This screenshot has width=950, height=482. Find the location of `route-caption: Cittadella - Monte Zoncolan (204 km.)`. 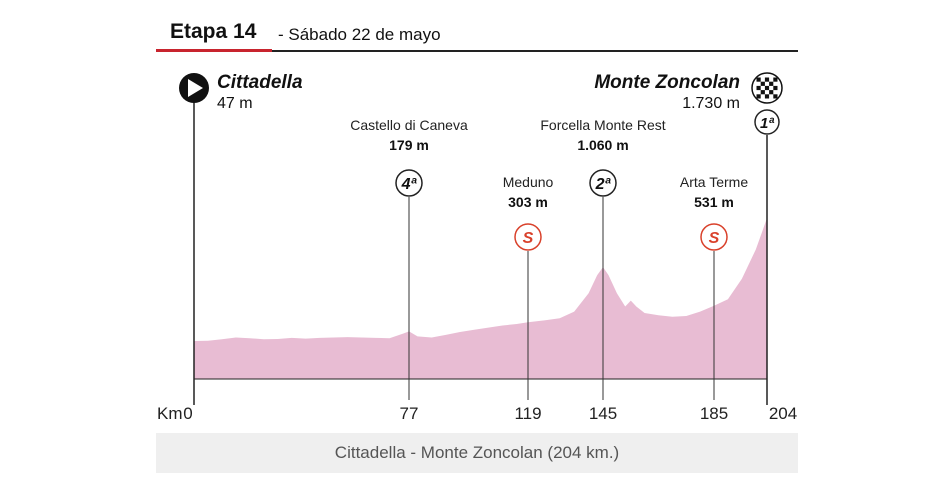

route-caption: Cittadella - Monte Zoncolan (204 km.) is located at coordinates (477, 452).